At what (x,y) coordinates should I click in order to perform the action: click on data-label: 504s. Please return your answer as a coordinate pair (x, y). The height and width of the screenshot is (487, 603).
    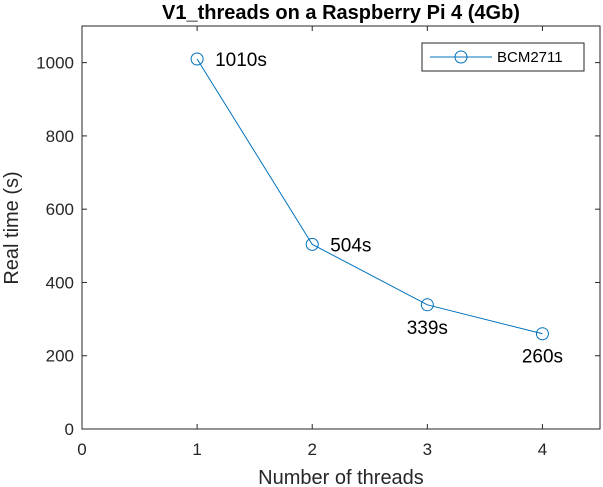
    Looking at the image, I should click on (350, 245).